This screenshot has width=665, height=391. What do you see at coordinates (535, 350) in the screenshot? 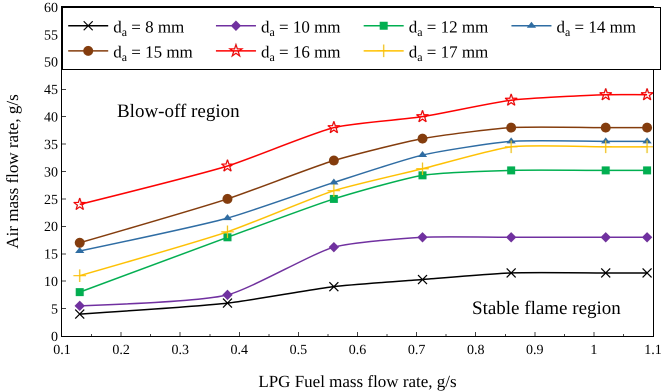
I see `x-tick-label: 0.9` at bounding box center [535, 350].